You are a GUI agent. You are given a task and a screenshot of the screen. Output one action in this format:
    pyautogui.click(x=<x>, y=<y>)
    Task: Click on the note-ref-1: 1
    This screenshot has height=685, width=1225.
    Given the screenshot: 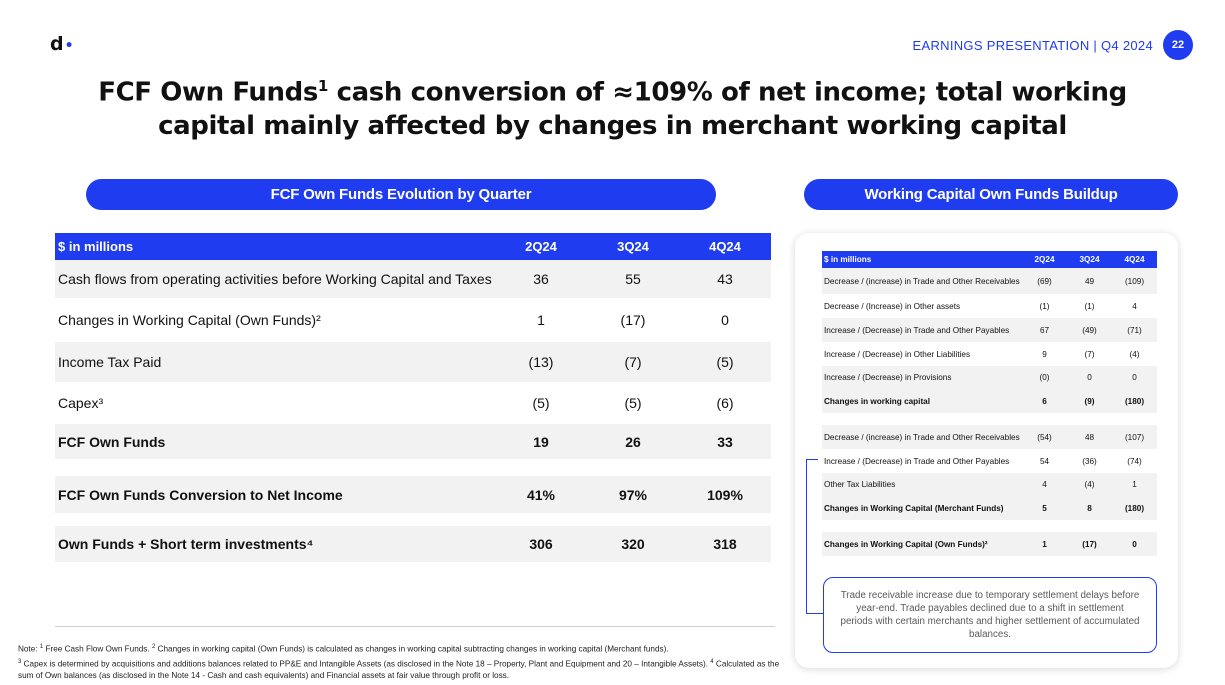 What is the action you would take?
    pyautogui.click(x=41, y=647)
    